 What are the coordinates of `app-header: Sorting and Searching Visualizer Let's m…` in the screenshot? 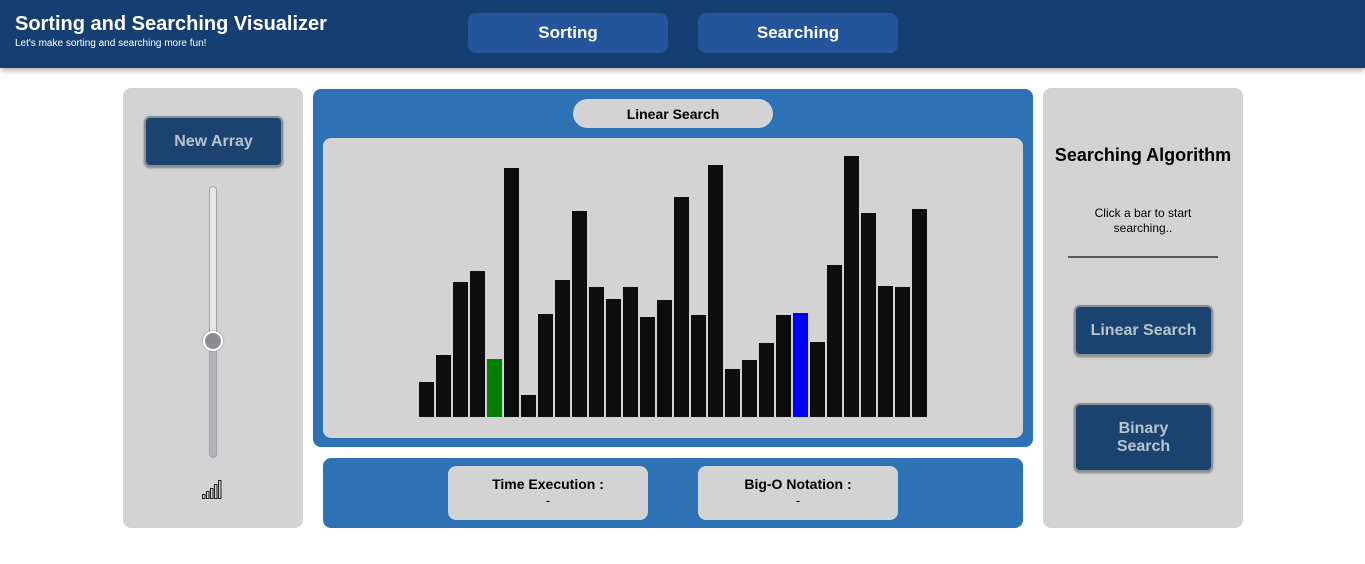 It's located at (682, 34).